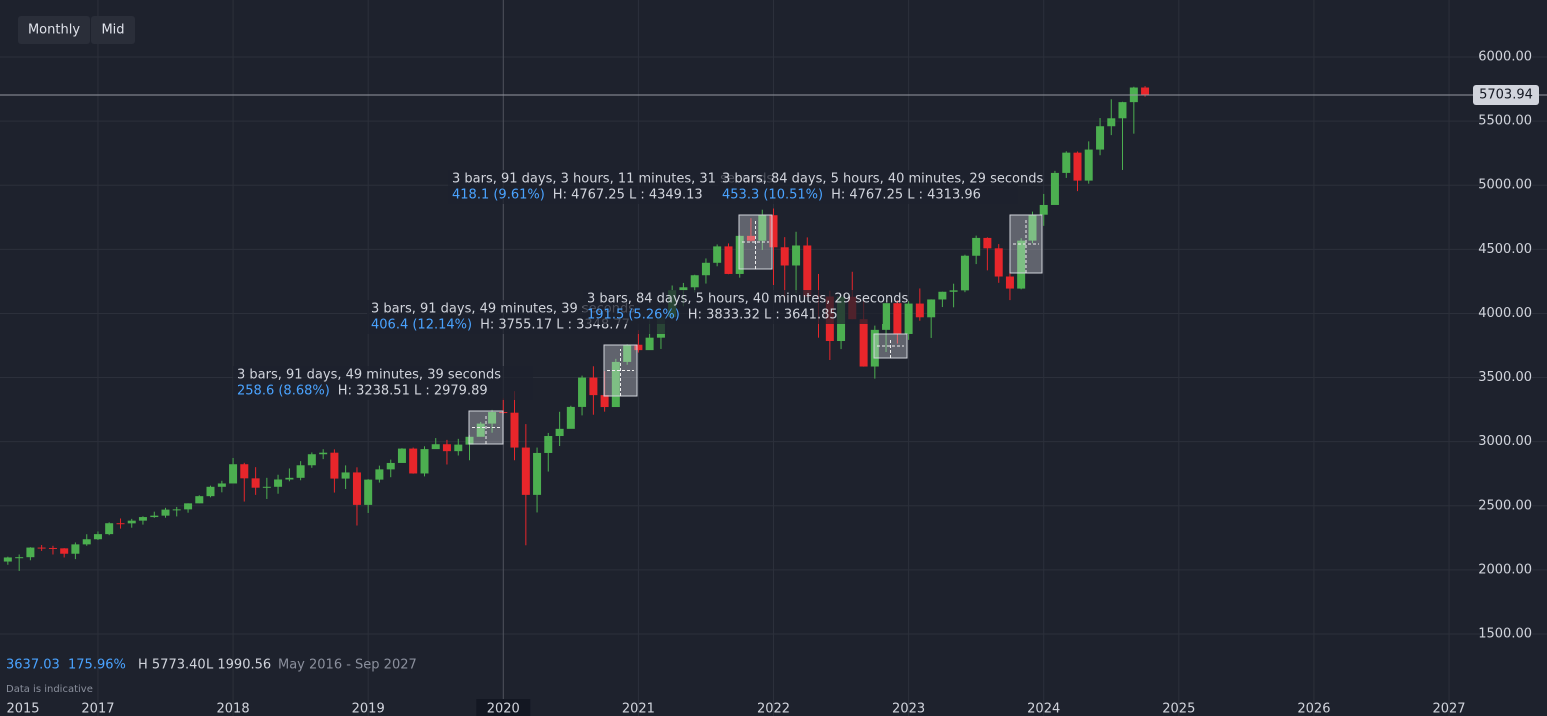 This screenshot has width=1547, height=716. I want to click on x-tick-label: 2025, so click(1178, 709).